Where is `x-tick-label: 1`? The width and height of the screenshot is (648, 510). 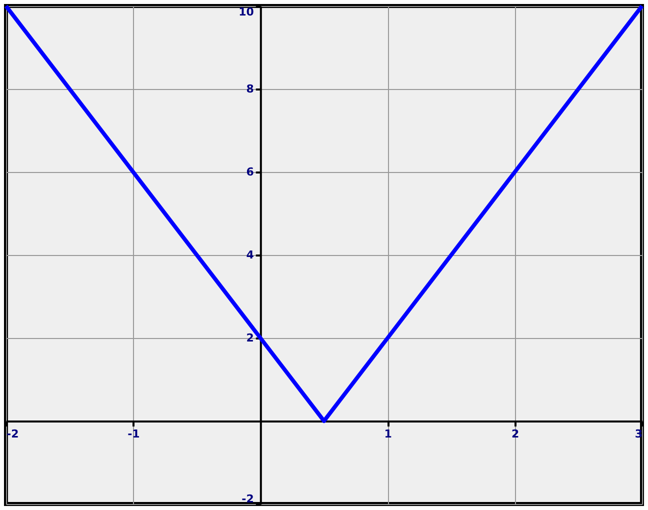 x-tick-label: 1 is located at coordinates (388, 434).